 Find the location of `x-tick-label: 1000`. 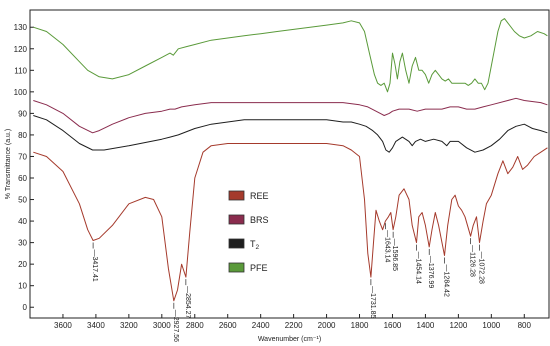

x-tick-label: 1000 is located at coordinates (491, 325).